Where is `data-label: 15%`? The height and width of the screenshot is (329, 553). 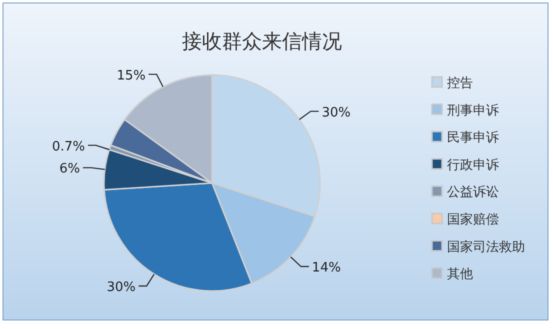
data-label: 15% is located at coordinates (131, 76).